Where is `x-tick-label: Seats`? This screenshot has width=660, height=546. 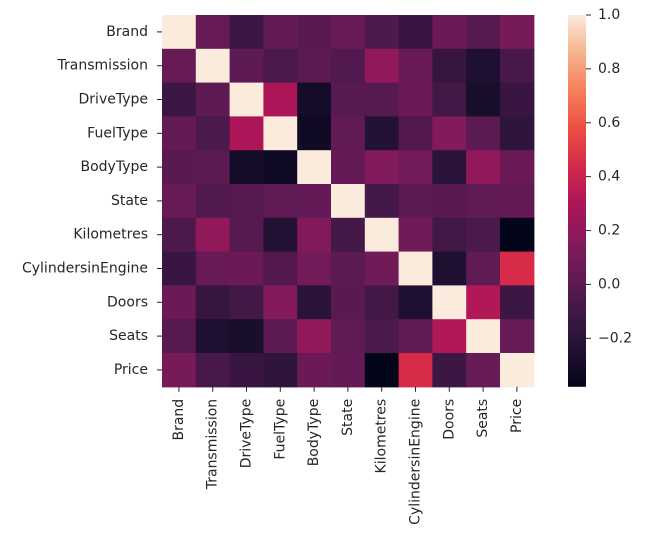 x-tick-label: Seats is located at coordinates (483, 418).